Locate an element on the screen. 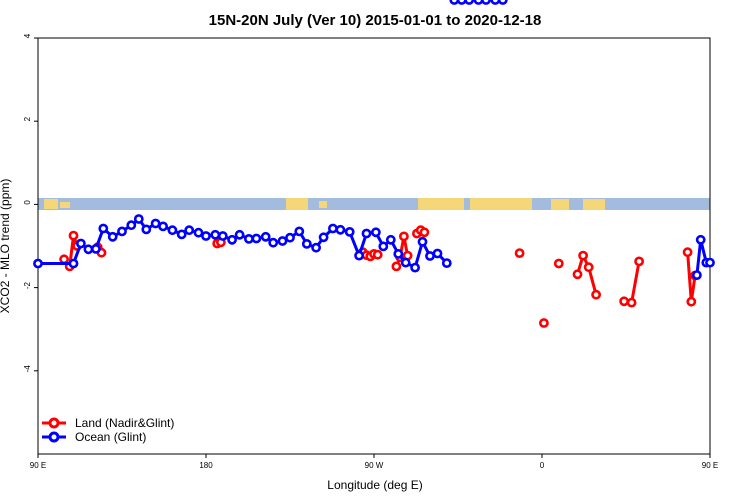  legend-ocean-marker is located at coordinates (54, 437).